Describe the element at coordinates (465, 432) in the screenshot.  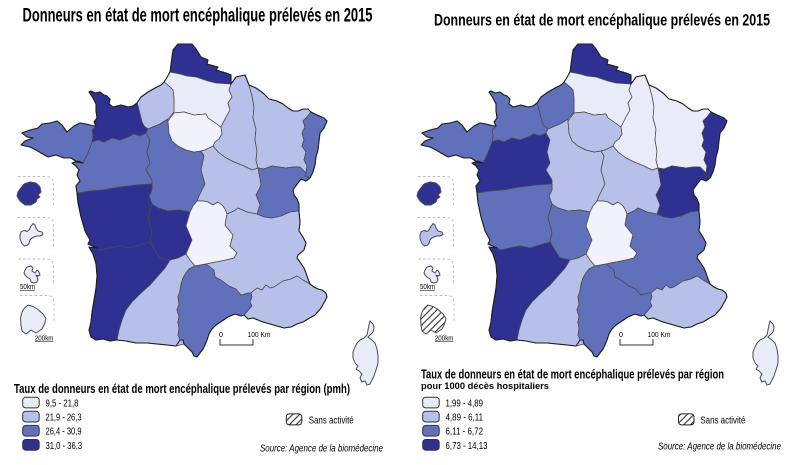
I see `svg-text: 6,11 - 6,72` at that location.